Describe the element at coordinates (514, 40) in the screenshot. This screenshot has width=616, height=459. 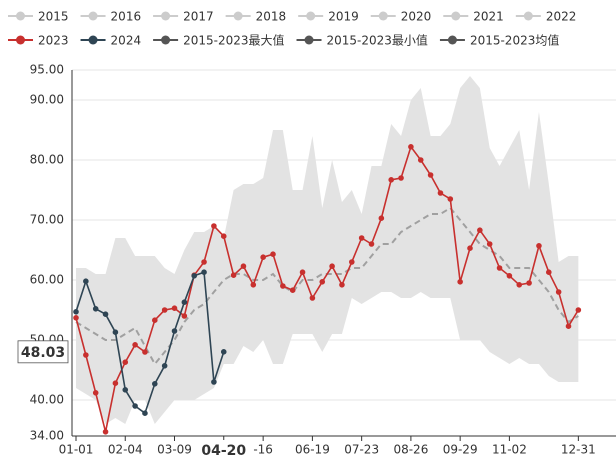
I see `legend-label: 2015-2023均值` at that location.